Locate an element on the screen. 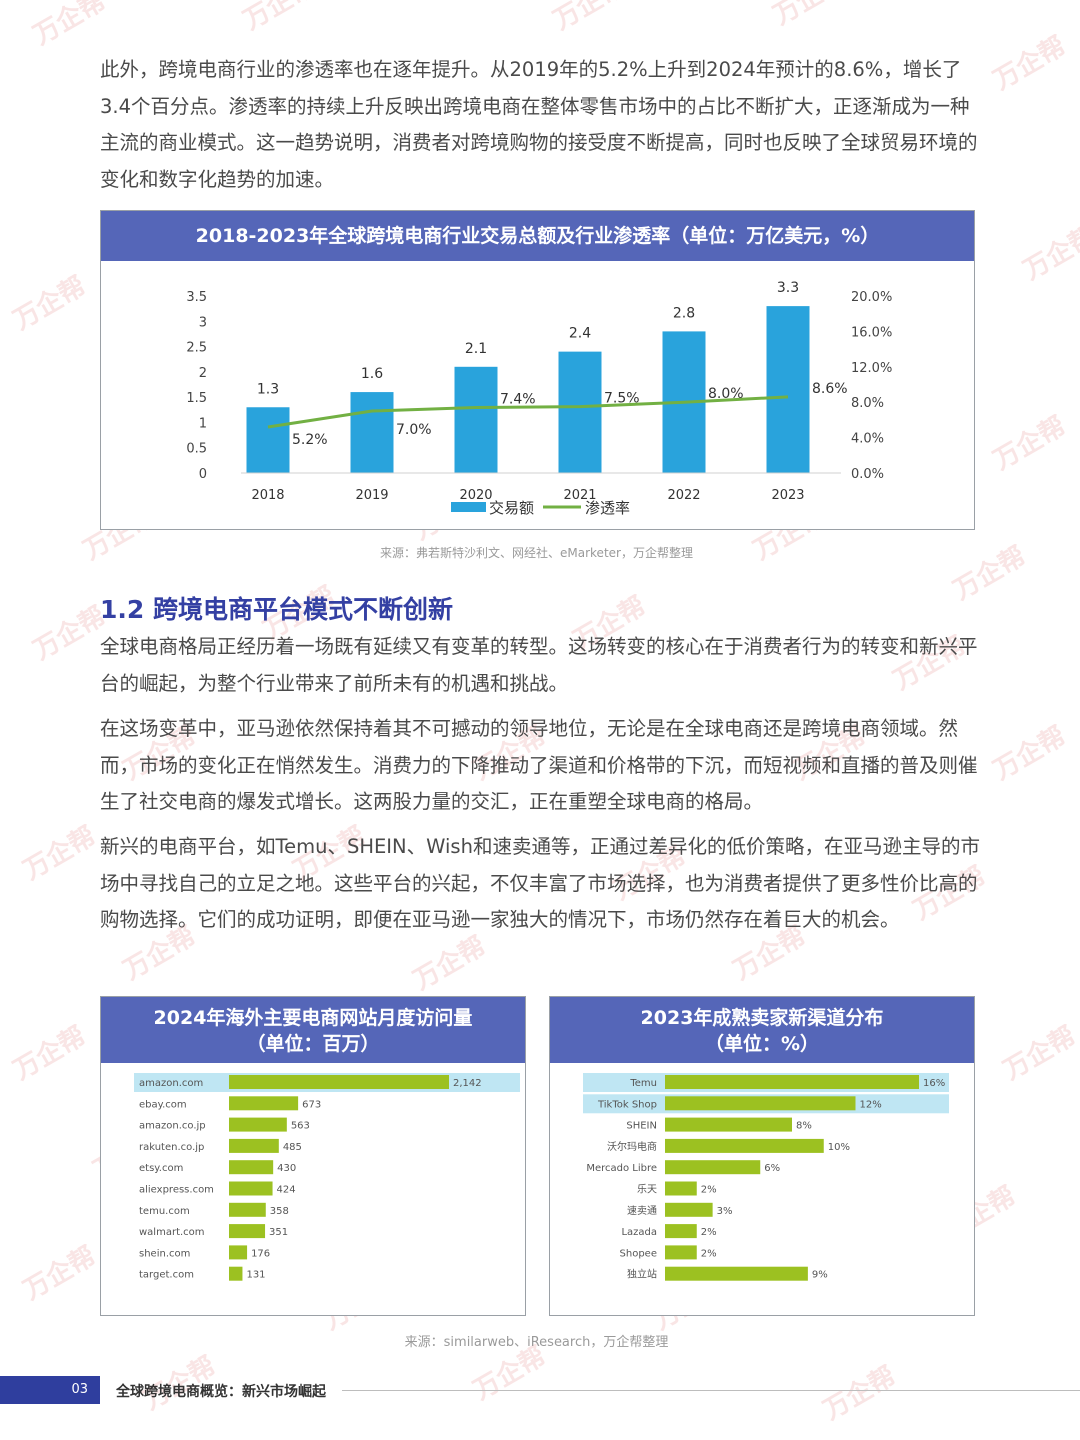 The width and height of the screenshot is (1080, 1440). bar-value-label: 3.3 is located at coordinates (788, 288).